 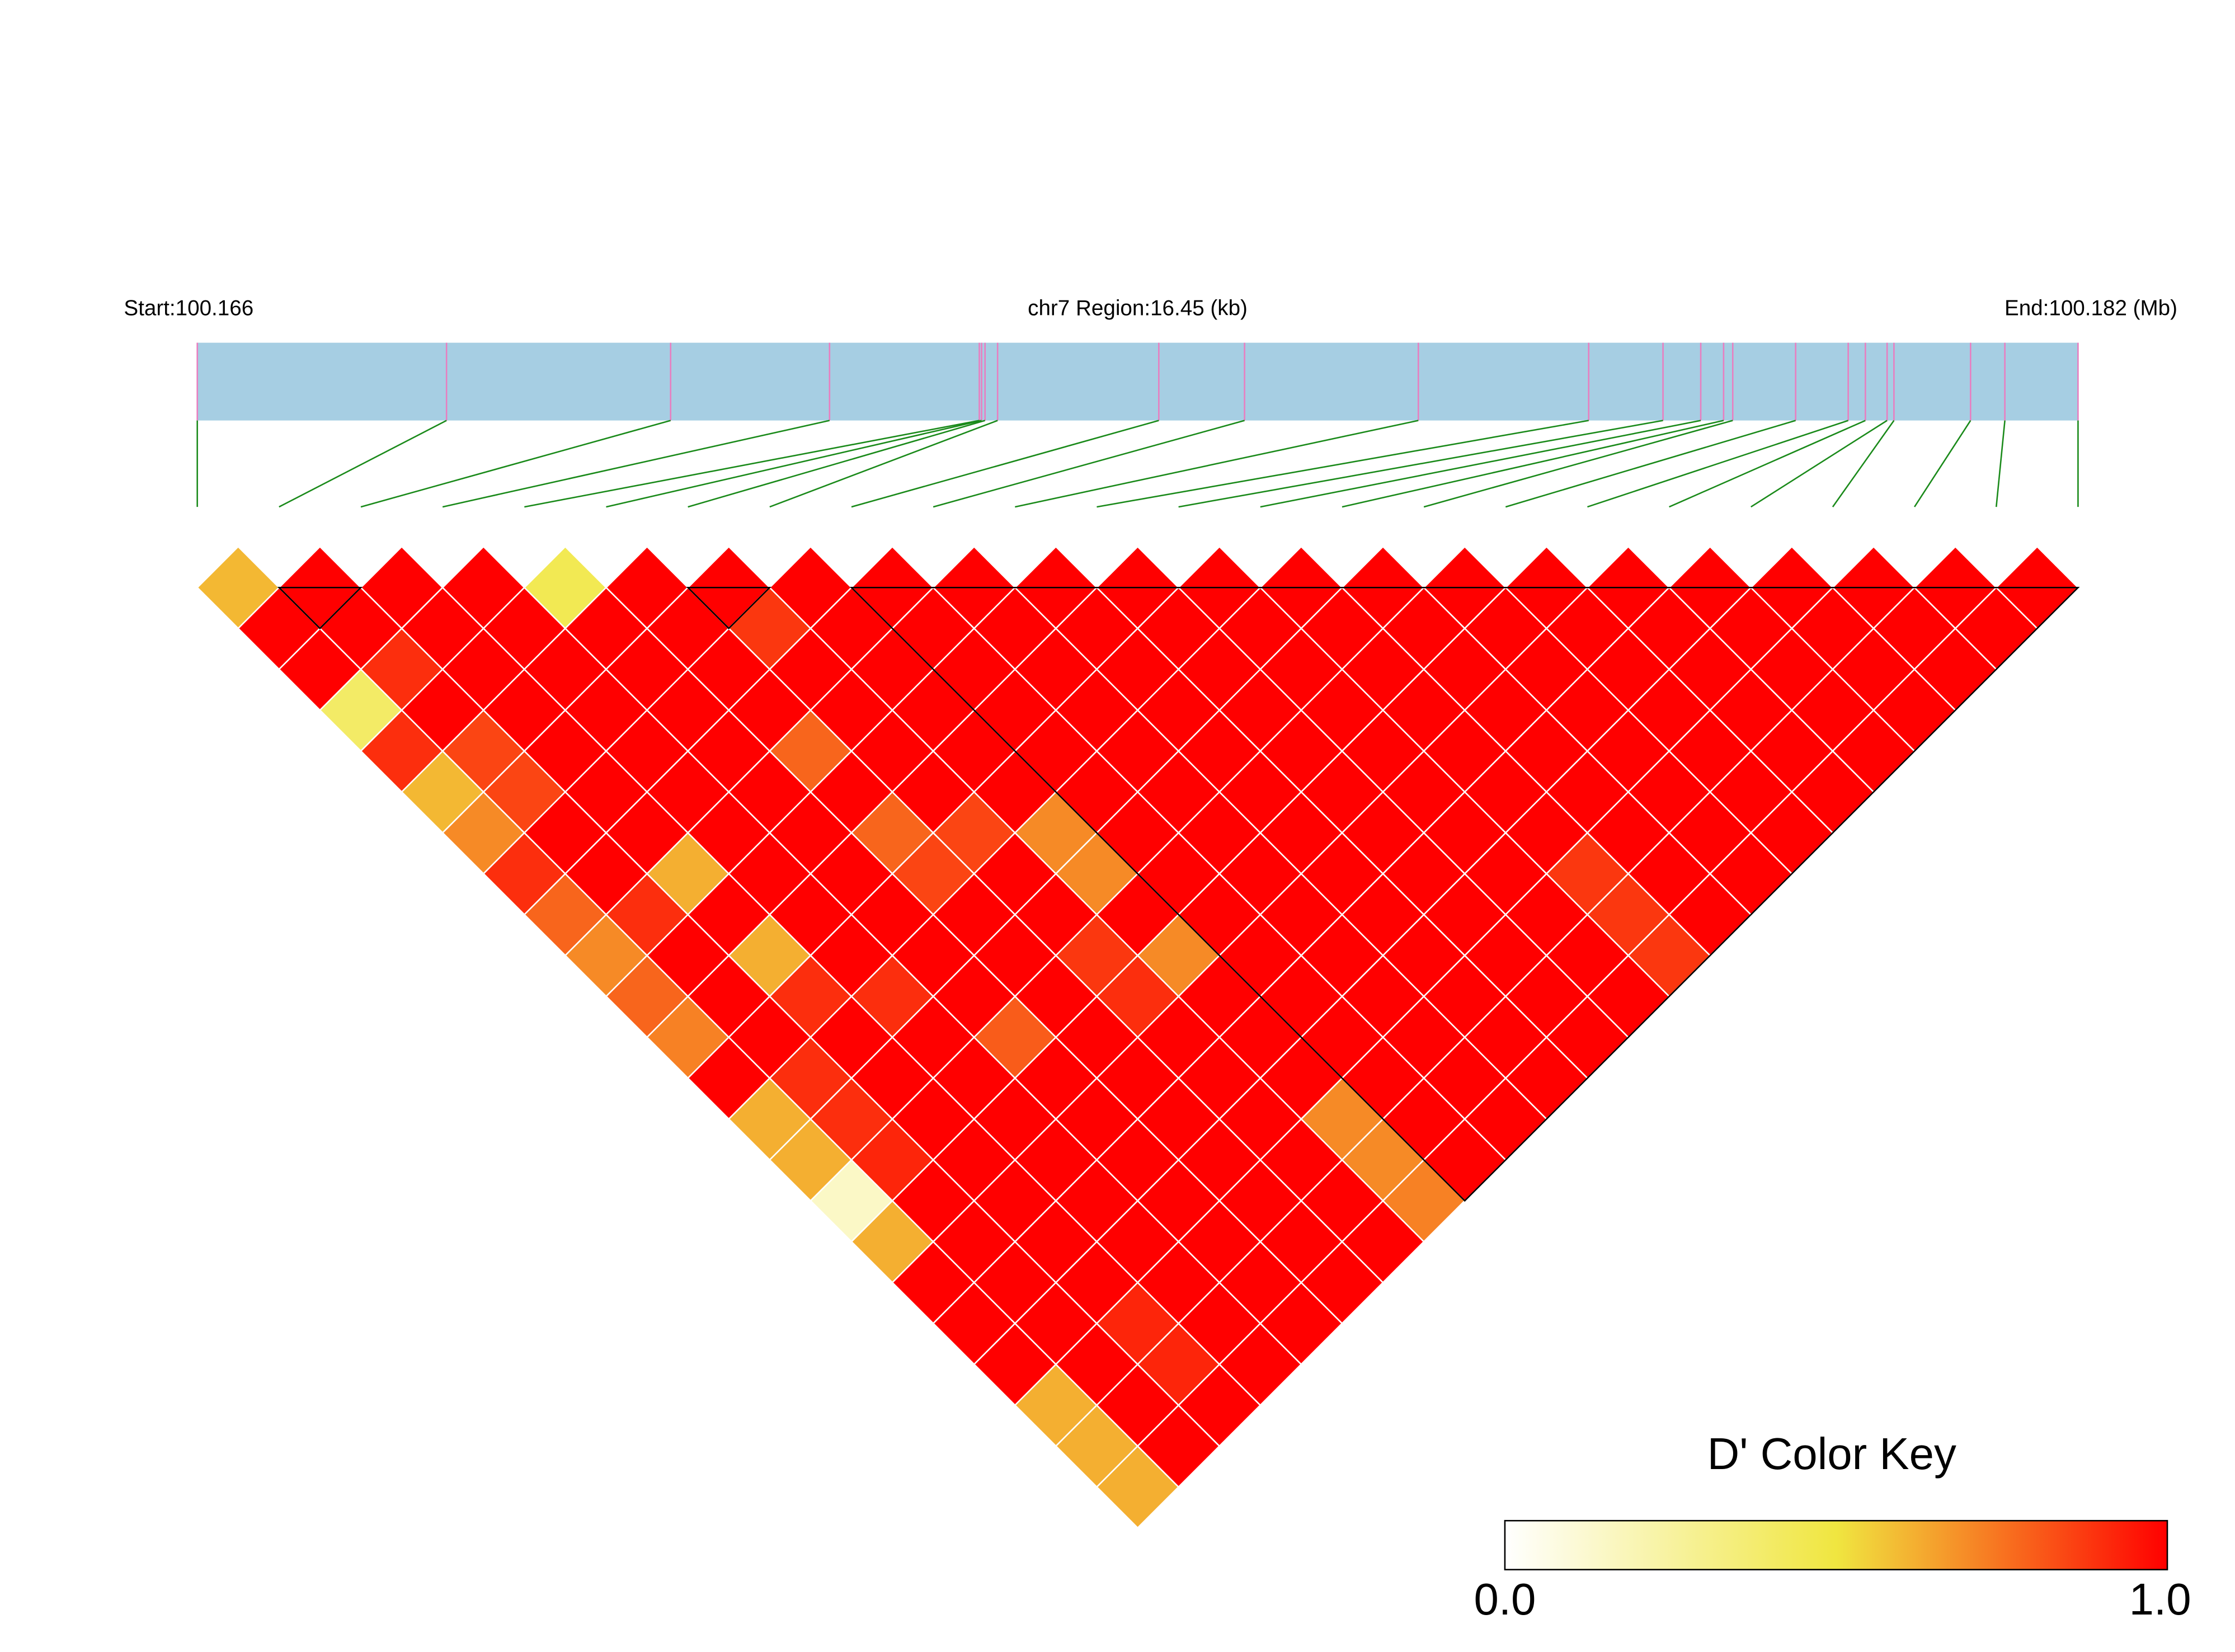 What do you see at coordinates (1836, 1545) in the screenshot?
I see `color-key` at bounding box center [1836, 1545].